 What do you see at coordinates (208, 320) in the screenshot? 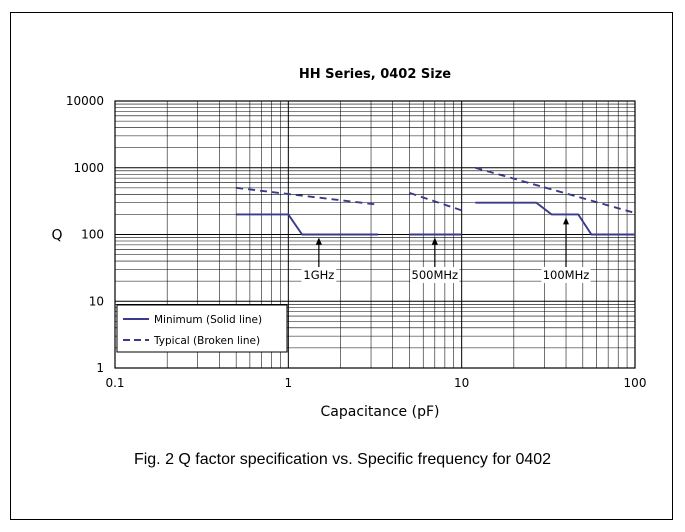
I see `legend-entry-minimum: Minimum (Solid line)` at bounding box center [208, 320].